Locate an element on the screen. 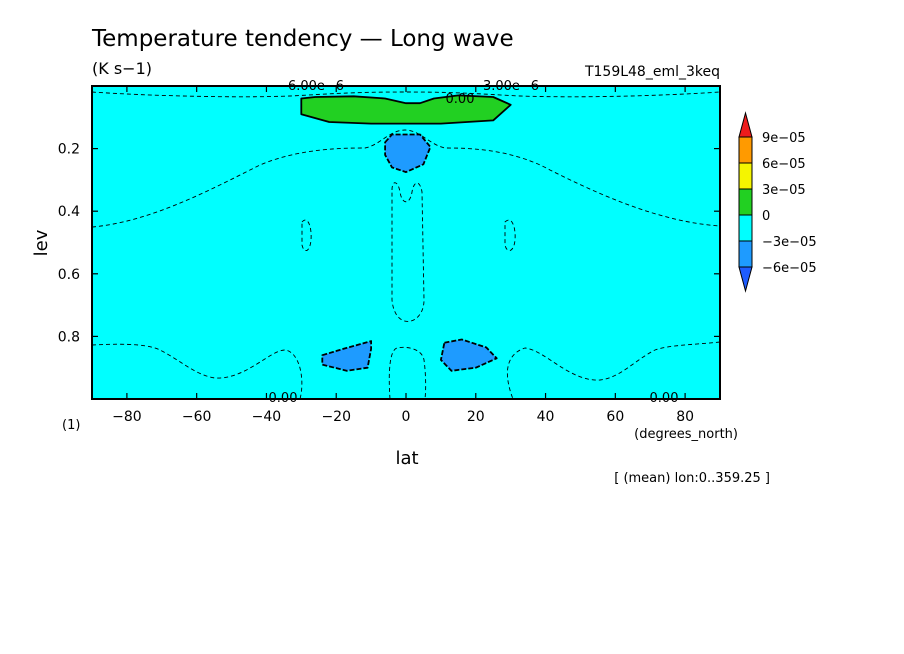 The image size is (904, 654). mean-note: [ (mean) lon:0..359.25 ] is located at coordinates (692, 478).